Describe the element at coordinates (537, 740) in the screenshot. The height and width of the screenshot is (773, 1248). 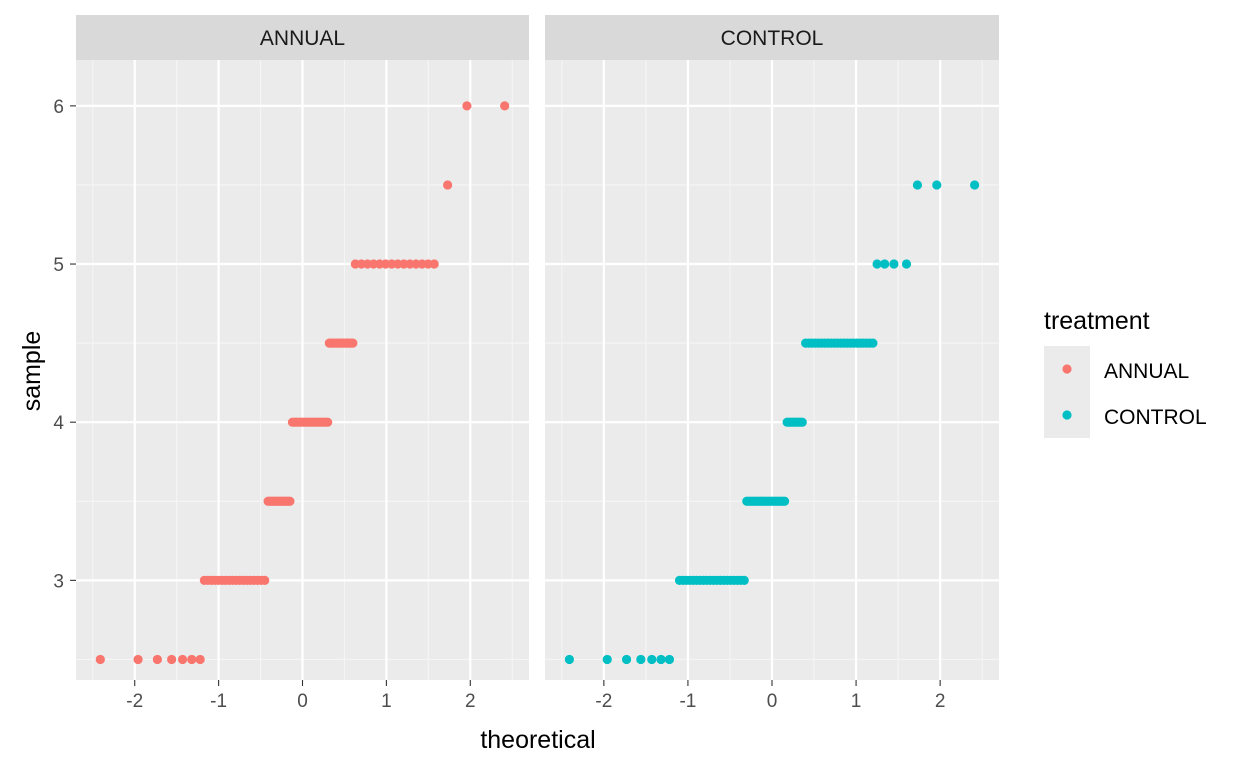
I see `x-axis-title: theoretical` at that location.